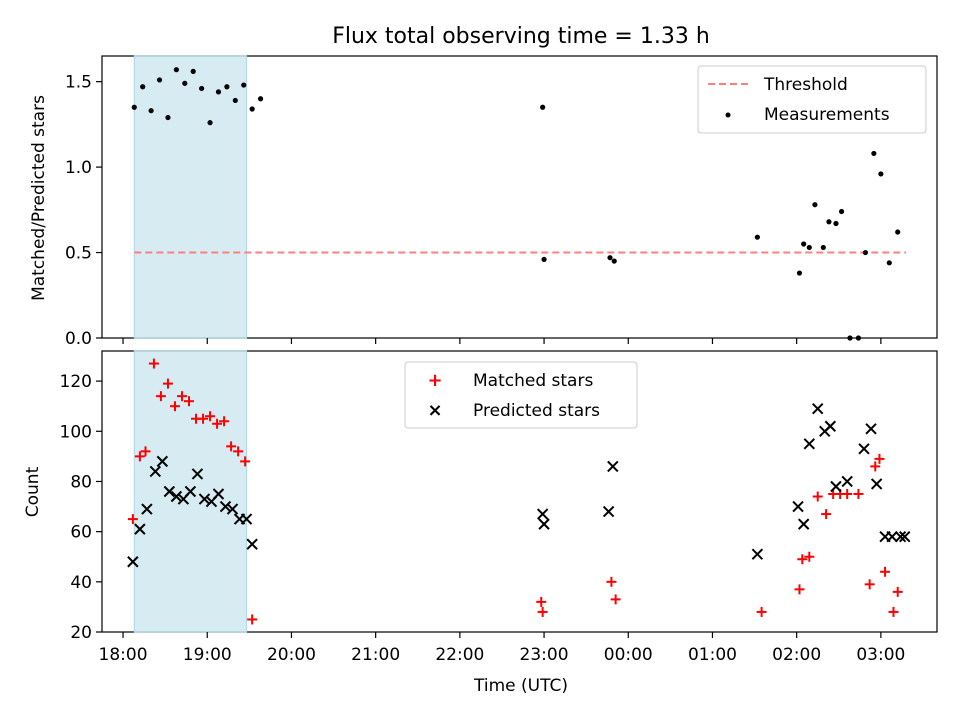 This screenshot has width=960, height=724. Describe the element at coordinates (796, 655) in the screenshot. I see `x-tick-label: 02:00` at that location.